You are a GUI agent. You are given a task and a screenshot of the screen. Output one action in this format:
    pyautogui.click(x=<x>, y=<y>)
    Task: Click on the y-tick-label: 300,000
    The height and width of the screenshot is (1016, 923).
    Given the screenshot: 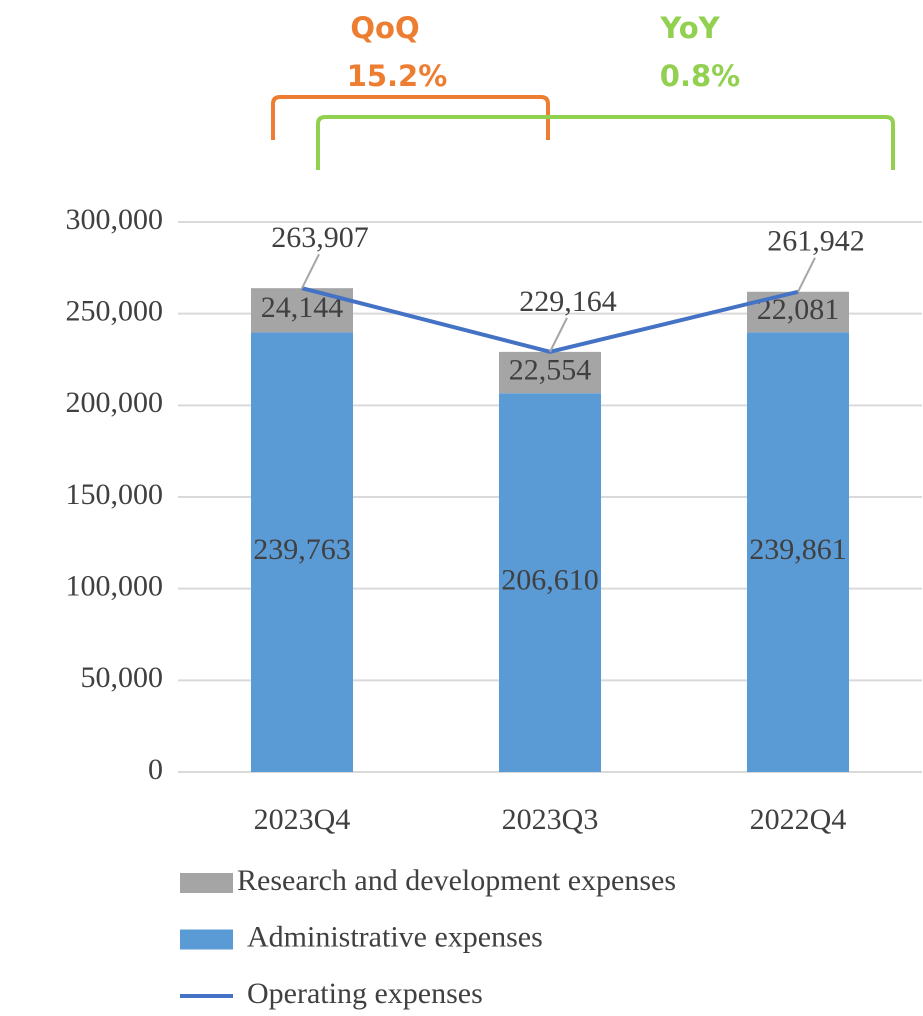 What is the action you would take?
    pyautogui.click(x=115, y=219)
    